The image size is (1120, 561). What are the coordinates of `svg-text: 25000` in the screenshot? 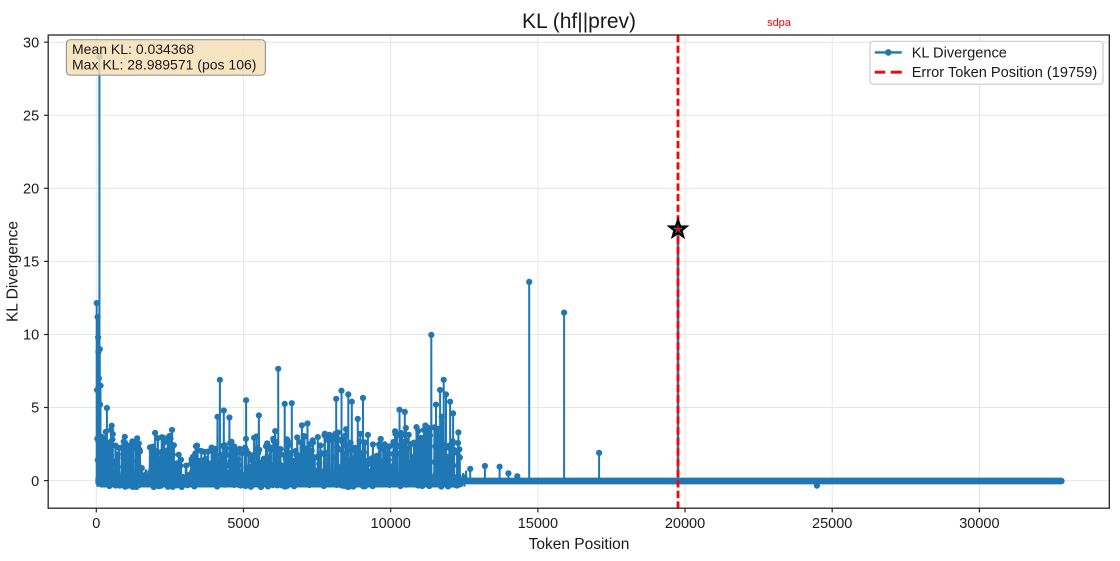 It's located at (832, 524).